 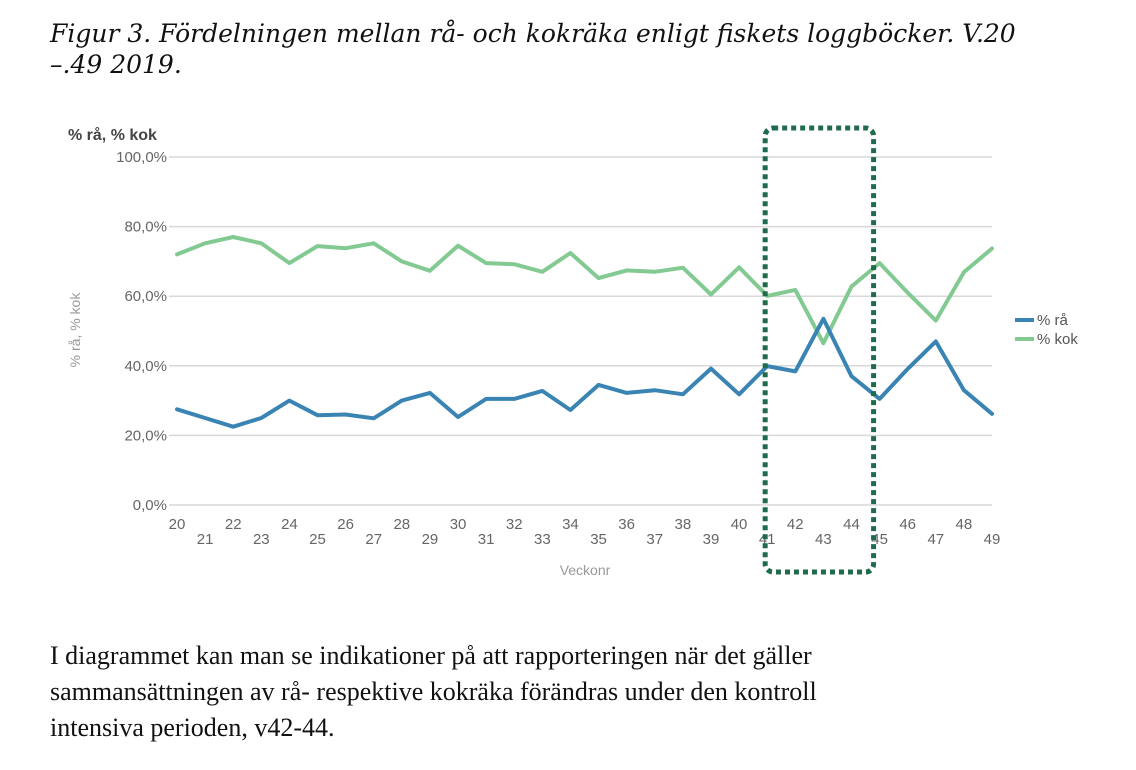 I want to click on y-axis-label: % rå, % kok, so click(x=75, y=330).